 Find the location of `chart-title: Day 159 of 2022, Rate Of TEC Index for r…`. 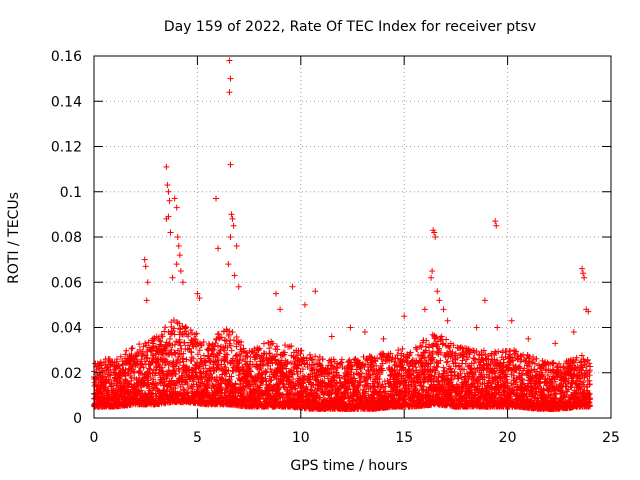

chart-title: Day 159 of 2022, Rate Of TEC Index for r… is located at coordinates (350, 27).